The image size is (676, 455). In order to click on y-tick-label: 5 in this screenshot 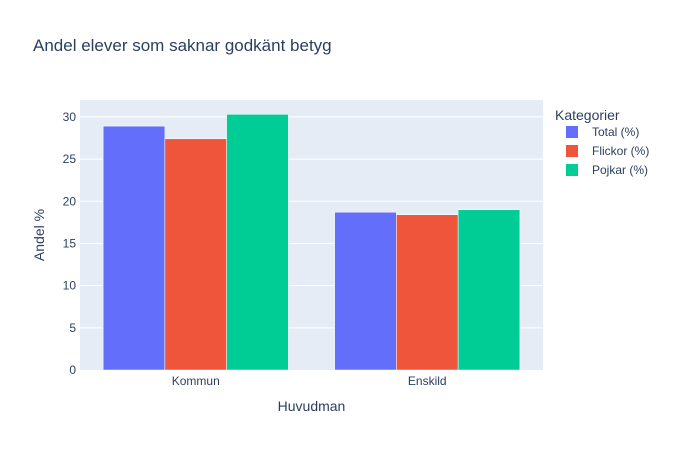, I will do `click(72, 328)`.